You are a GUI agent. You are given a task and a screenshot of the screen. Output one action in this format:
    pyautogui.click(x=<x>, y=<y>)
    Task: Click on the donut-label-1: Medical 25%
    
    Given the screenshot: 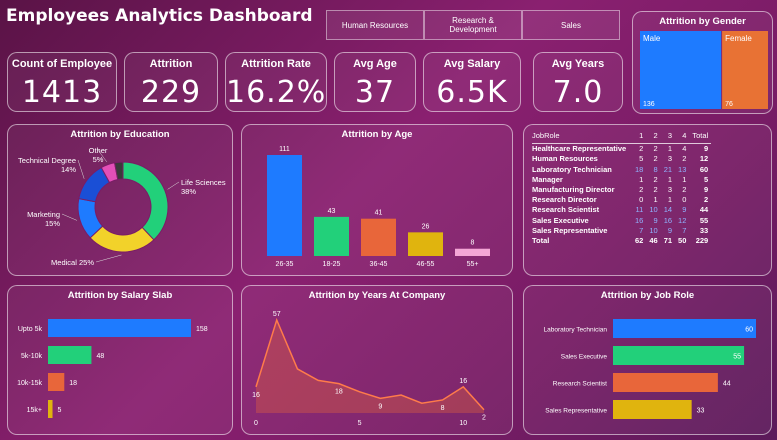 What is the action you would take?
    pyautogui.click(x=72, y=262)
    